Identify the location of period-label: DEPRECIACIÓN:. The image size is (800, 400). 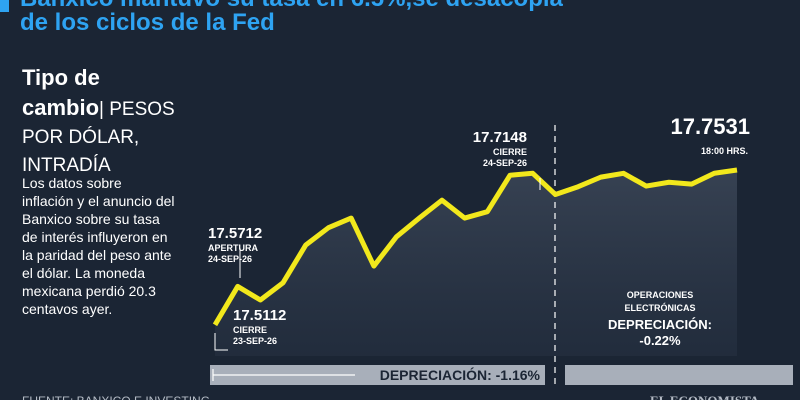
(660, 324).